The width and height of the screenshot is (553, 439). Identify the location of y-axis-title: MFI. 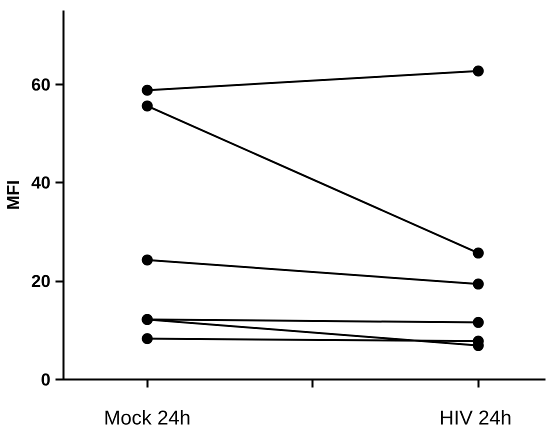
(13, 195).